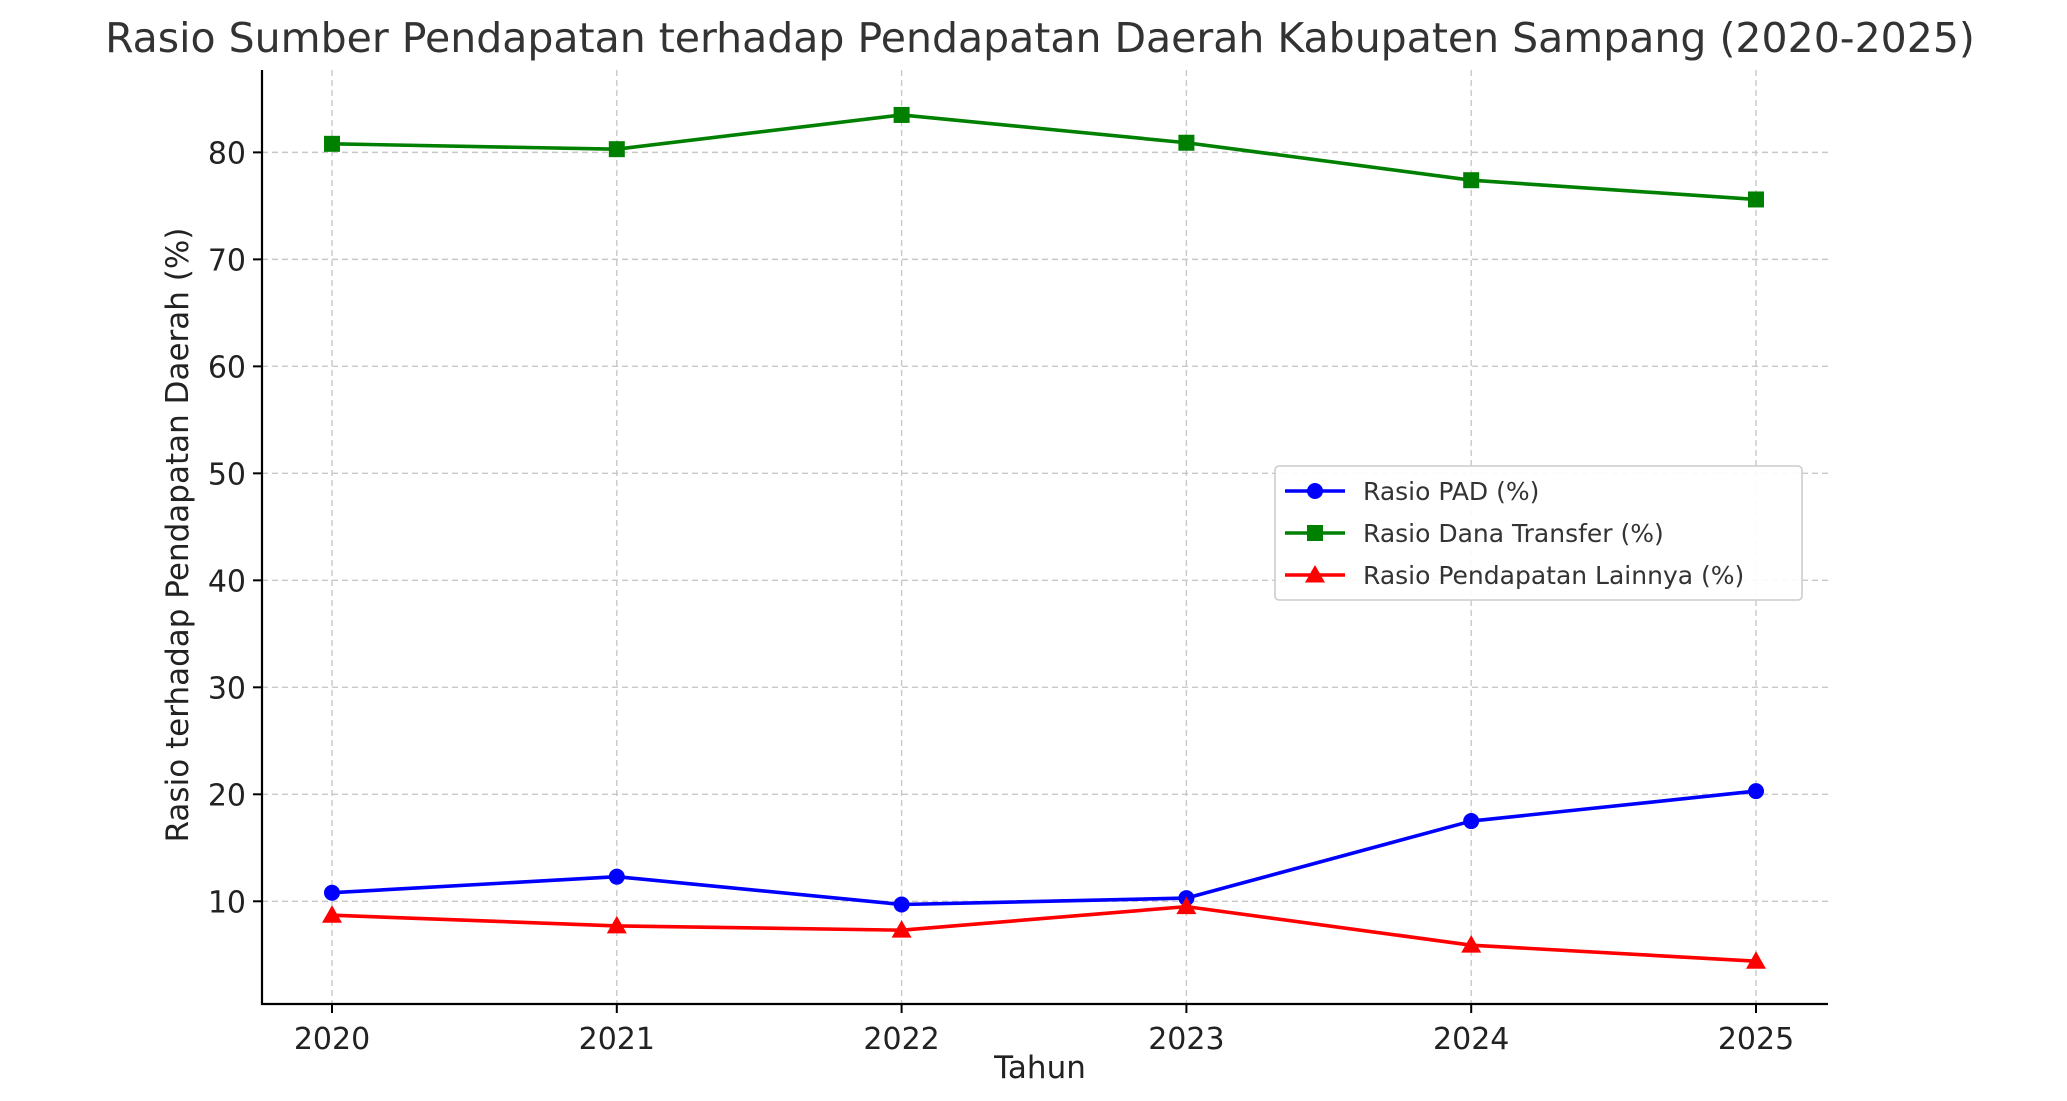 The height and width of the screenshot is (1101, 2067). What do you see at coordinates (1039, 1068) in the screenshot?
I see `x-axis-label: Tahun` at bounding box center [1039, 1068].